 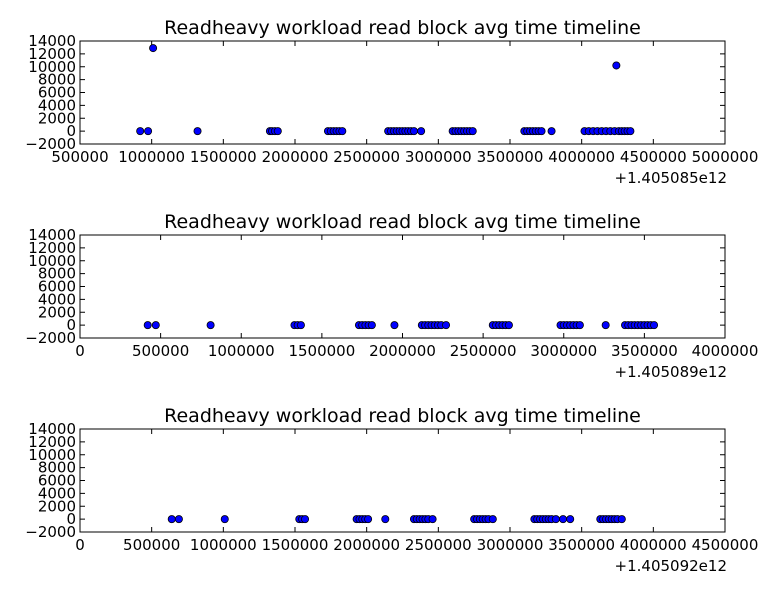 What do you see at coordinates (671, 372) in the screenshot?
I see `x-offset-label: +1.405089e12` at bounding box center [671, 372].